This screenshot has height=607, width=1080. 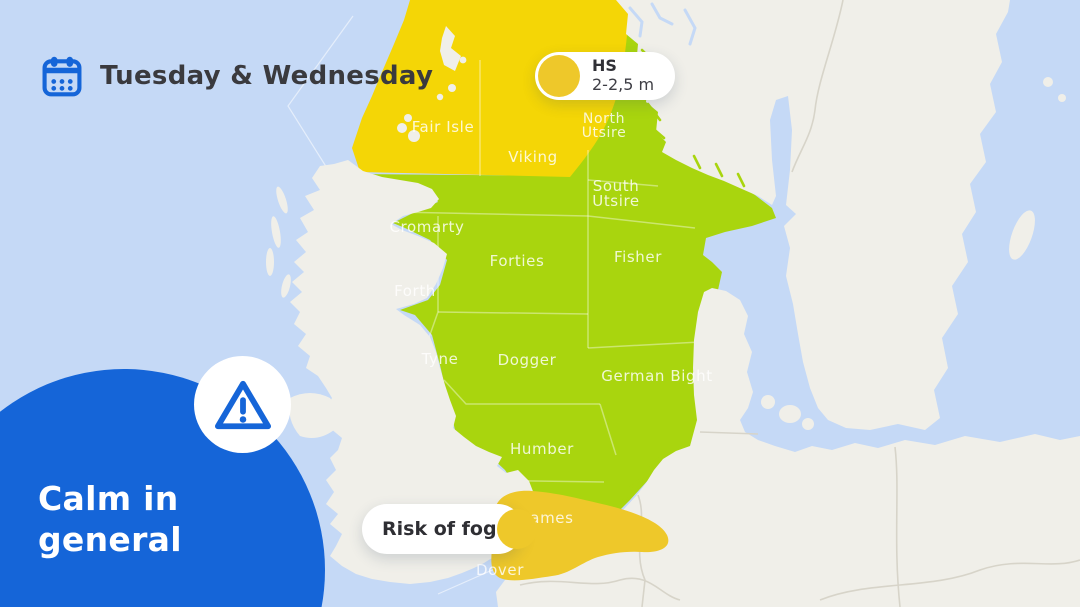 I want to click on fog-risk-label: Risk of fog, so click(x=439, y=529).